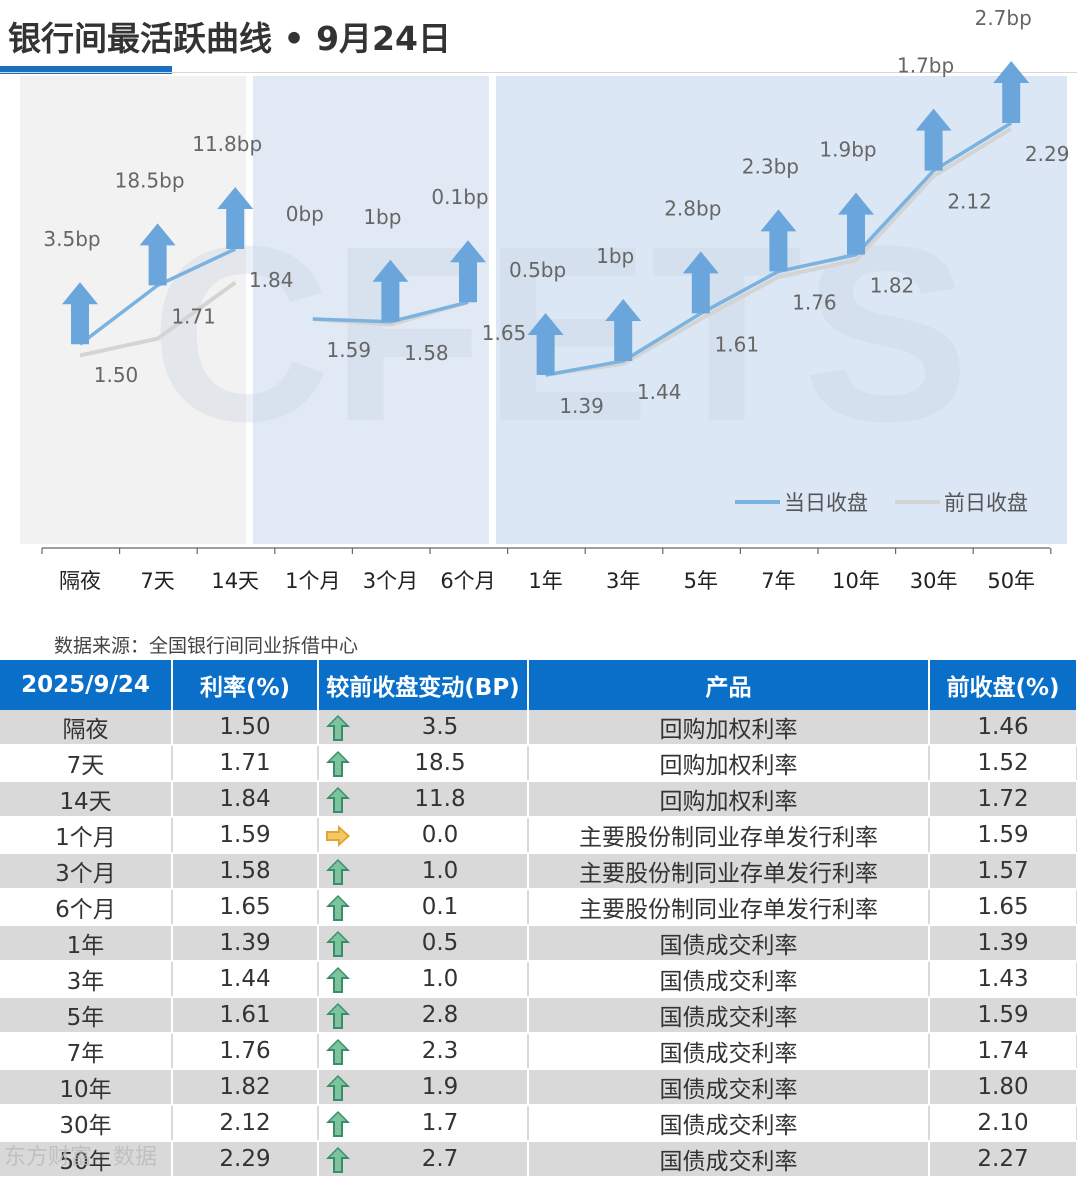 This screenshot has width=1077, height=1180. What do you see at coordinates (538, 1087) in the screenshot?
I see `table-row: 10年 1.82 1.9 国债成交利率 1.80` at bounding box center [538, 1087].